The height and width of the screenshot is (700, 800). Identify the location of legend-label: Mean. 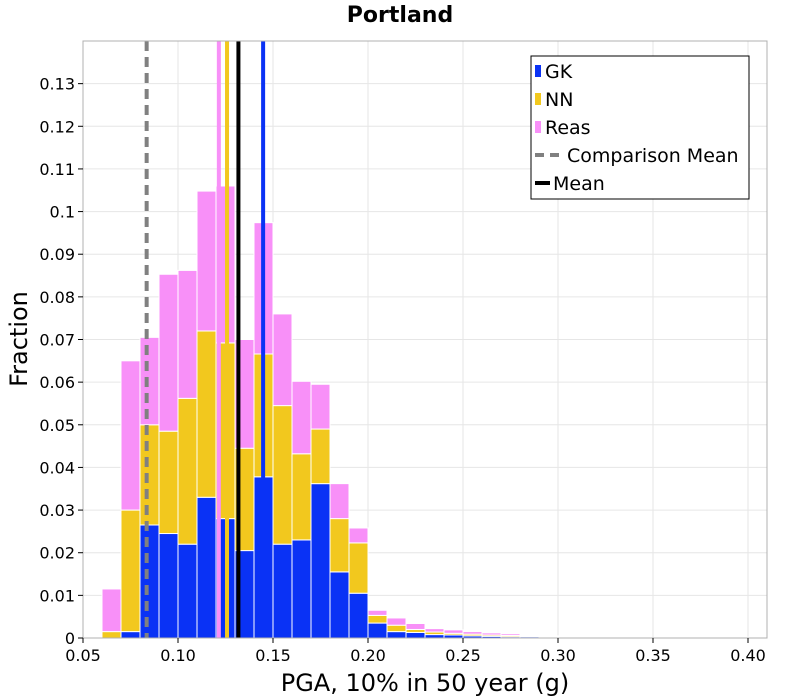
(579, 184).